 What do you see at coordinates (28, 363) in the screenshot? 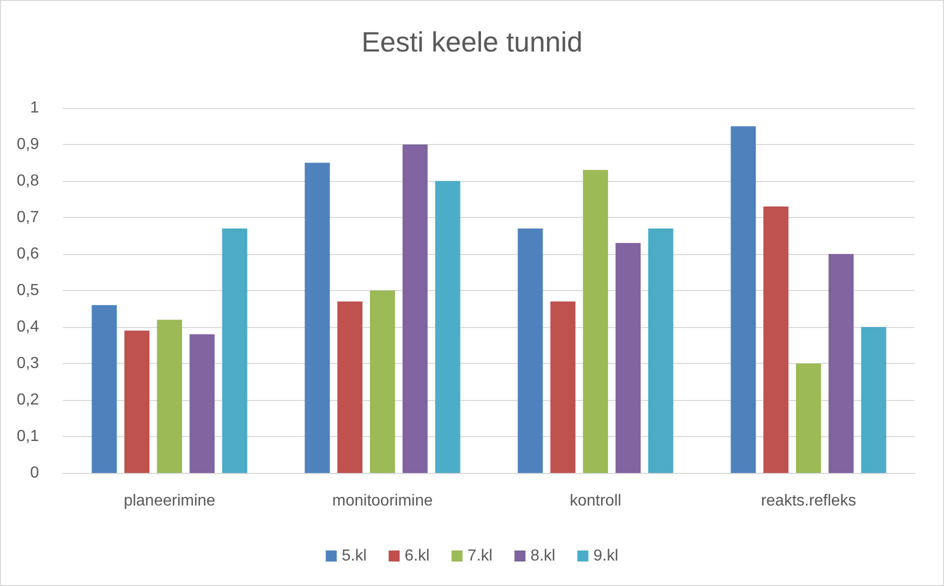
I see `y-tick-label: 0,3` at bounding box center [28, 363].